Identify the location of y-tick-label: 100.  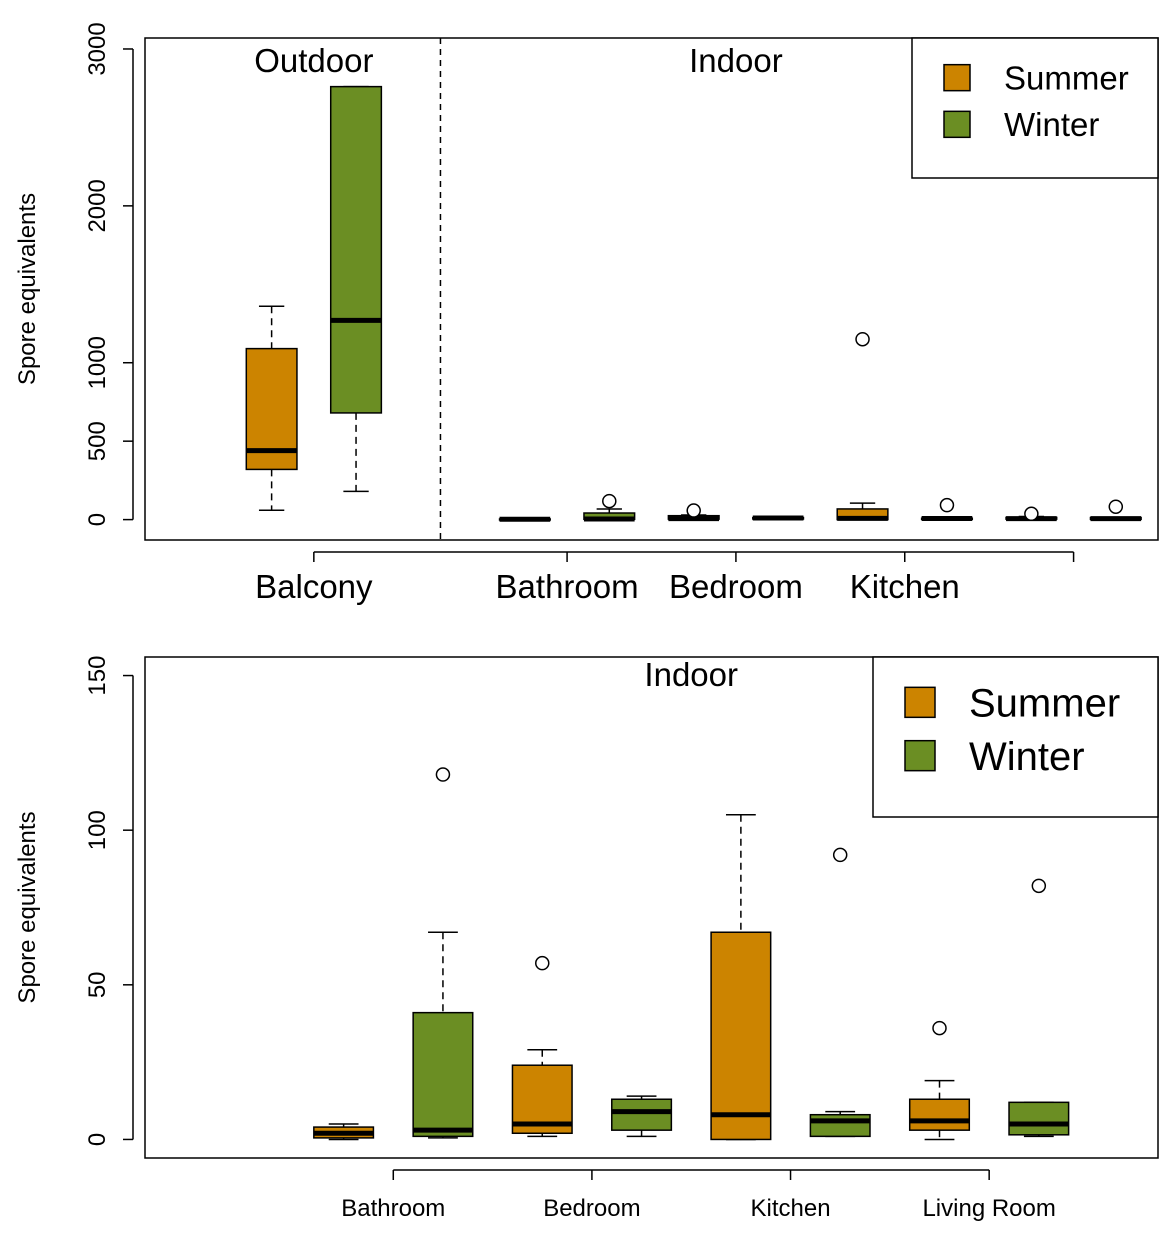
(97, 830).